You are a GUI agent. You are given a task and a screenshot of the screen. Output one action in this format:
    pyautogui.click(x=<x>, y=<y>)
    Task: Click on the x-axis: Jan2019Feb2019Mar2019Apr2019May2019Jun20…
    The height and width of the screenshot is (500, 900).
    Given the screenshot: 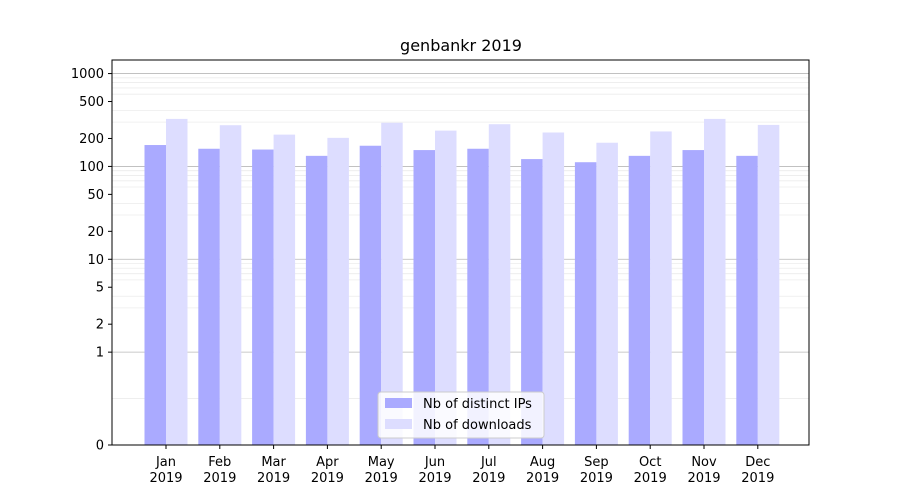 What is the action you would take?
    pyautogui.click(x=461, y=465)
    